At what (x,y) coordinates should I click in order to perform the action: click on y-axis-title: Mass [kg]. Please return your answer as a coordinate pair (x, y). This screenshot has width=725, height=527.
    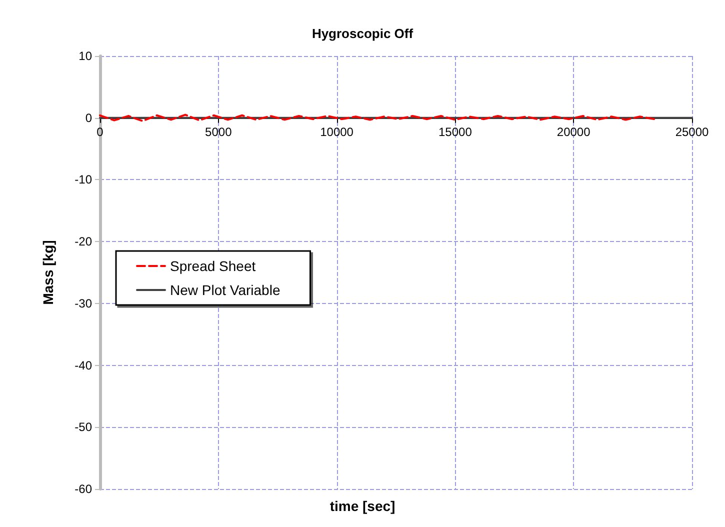
    Looking at the image, I should click on (48, 272).